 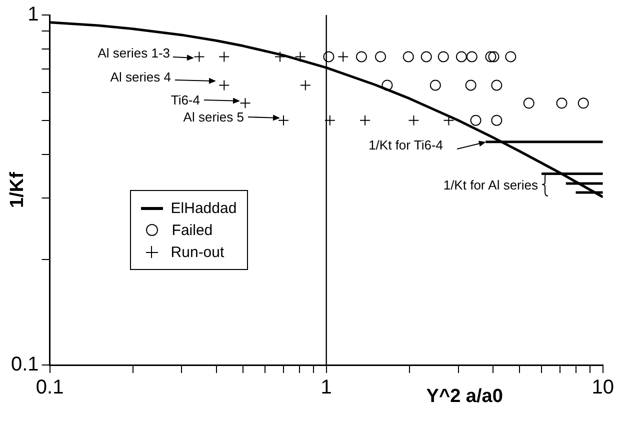 I want to click on x-tick-label: 0.1, so click(x=50, y=387).